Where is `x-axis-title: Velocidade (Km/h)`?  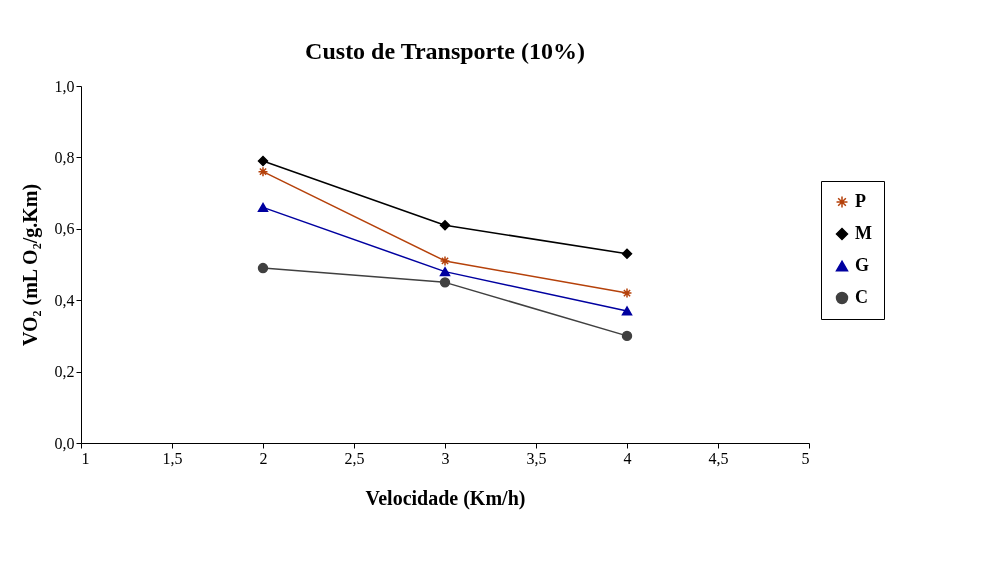 x-axis-title: Velocidade (Km/h) is located at coordinates (445, 498).